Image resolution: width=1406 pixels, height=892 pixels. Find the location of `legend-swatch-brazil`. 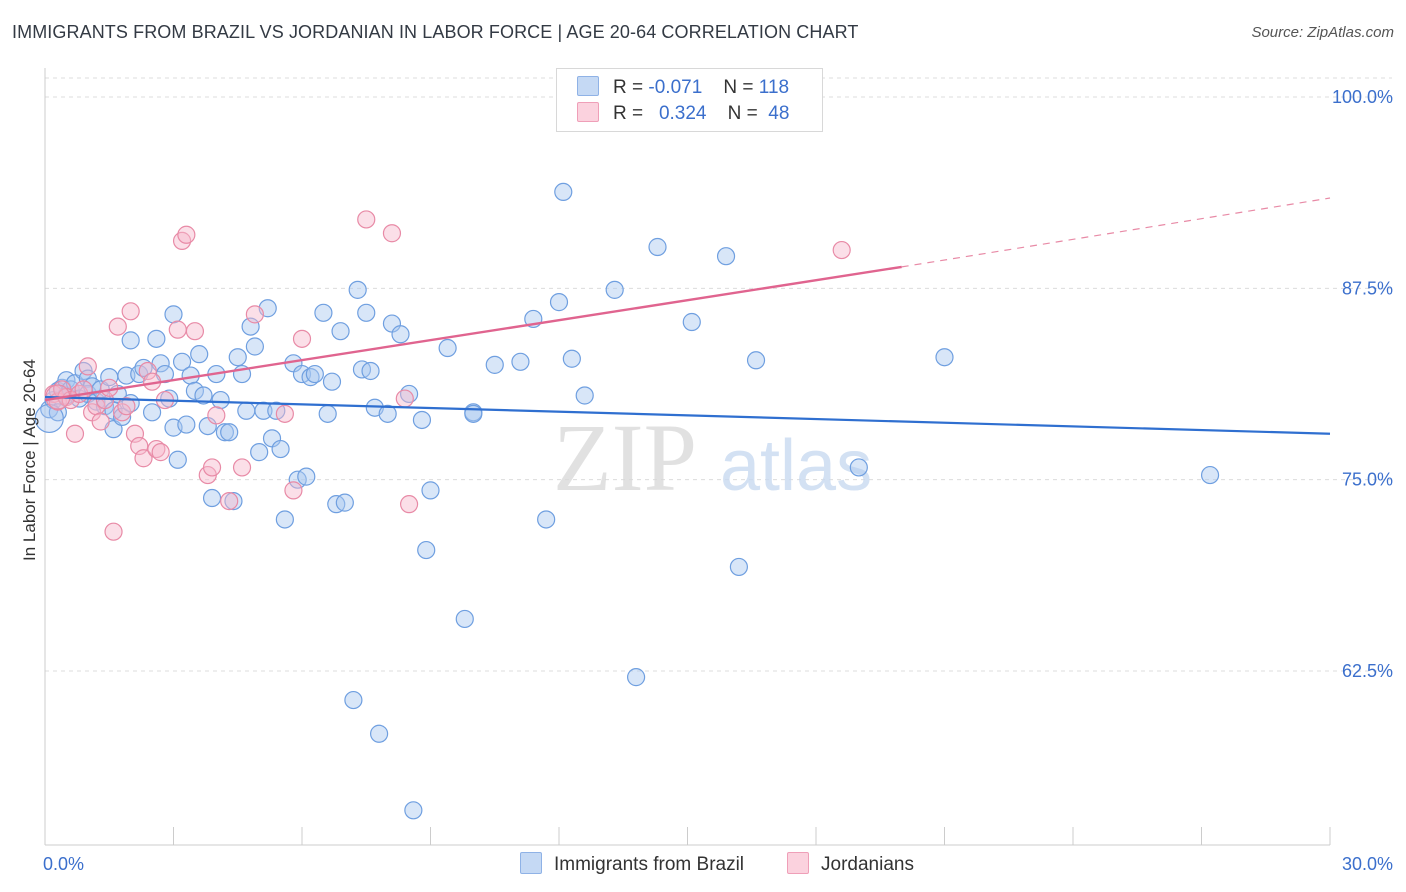

legend-swatch-brazil is located at coordinates (588, 86).